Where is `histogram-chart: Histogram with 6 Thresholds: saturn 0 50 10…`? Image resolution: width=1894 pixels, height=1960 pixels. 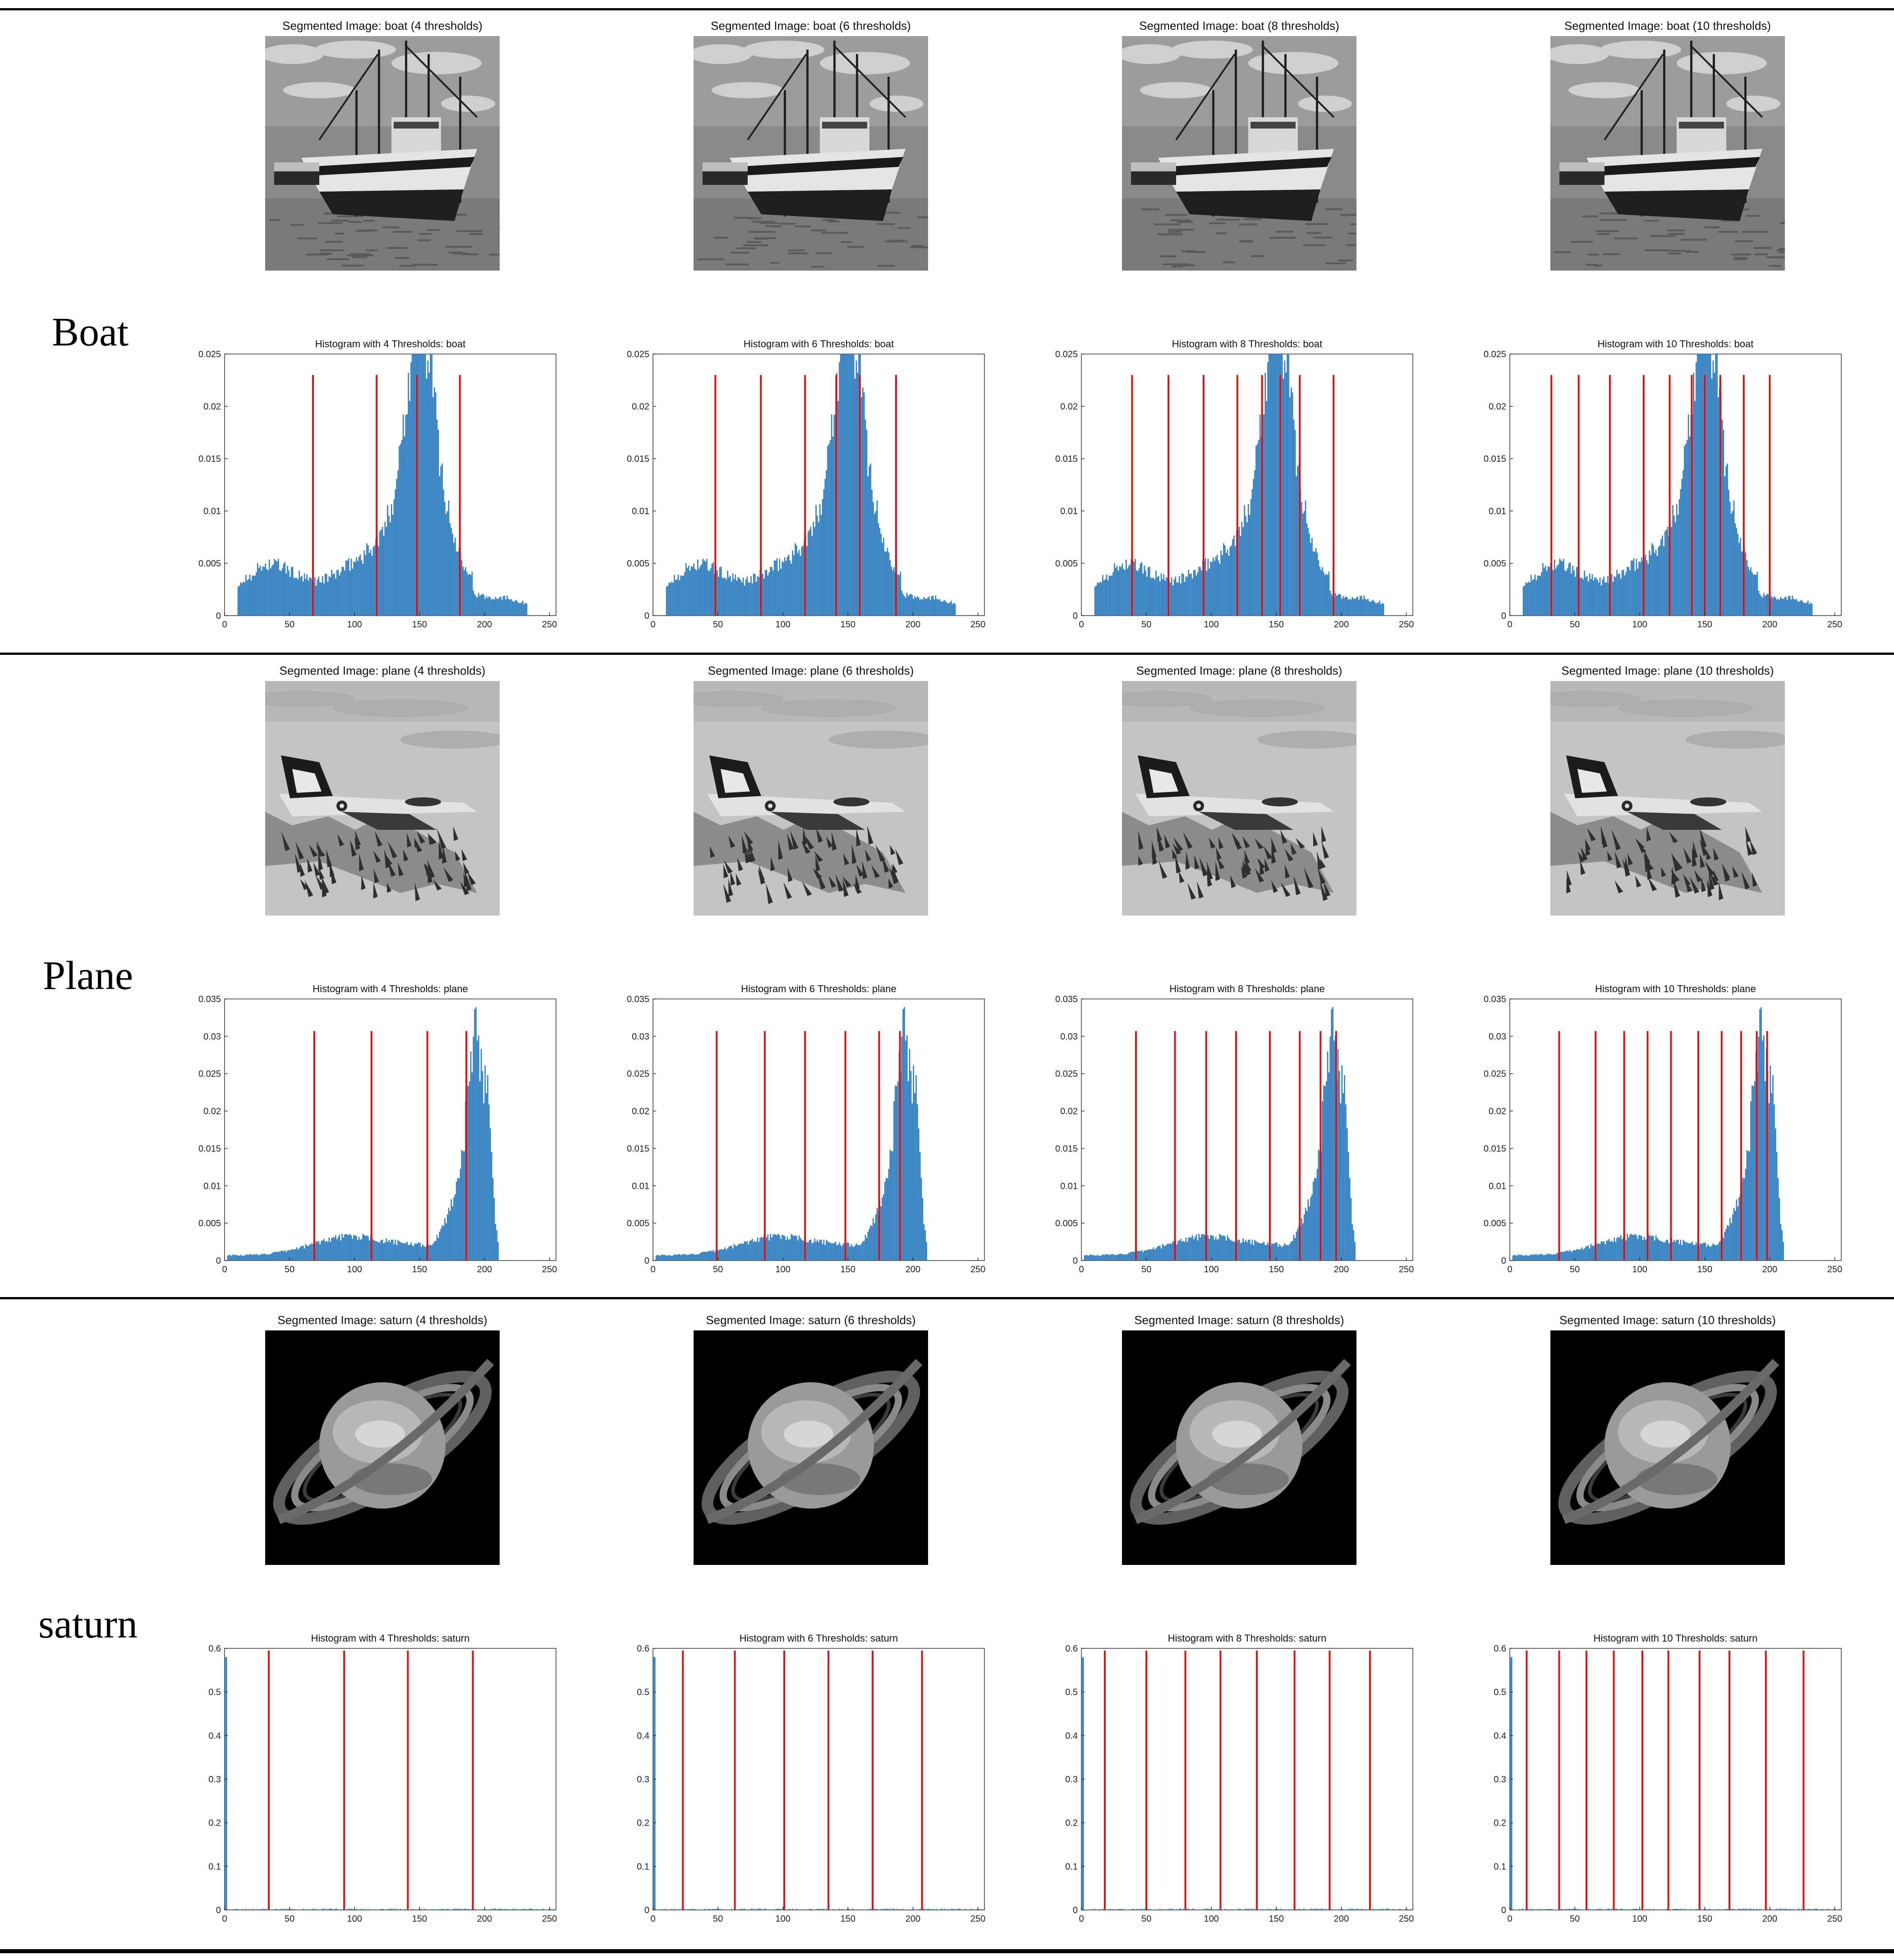
histogram-chart: Histogram with 6 Thresholds: saturn 0 50 10… is located at coordinates (802, 1777).